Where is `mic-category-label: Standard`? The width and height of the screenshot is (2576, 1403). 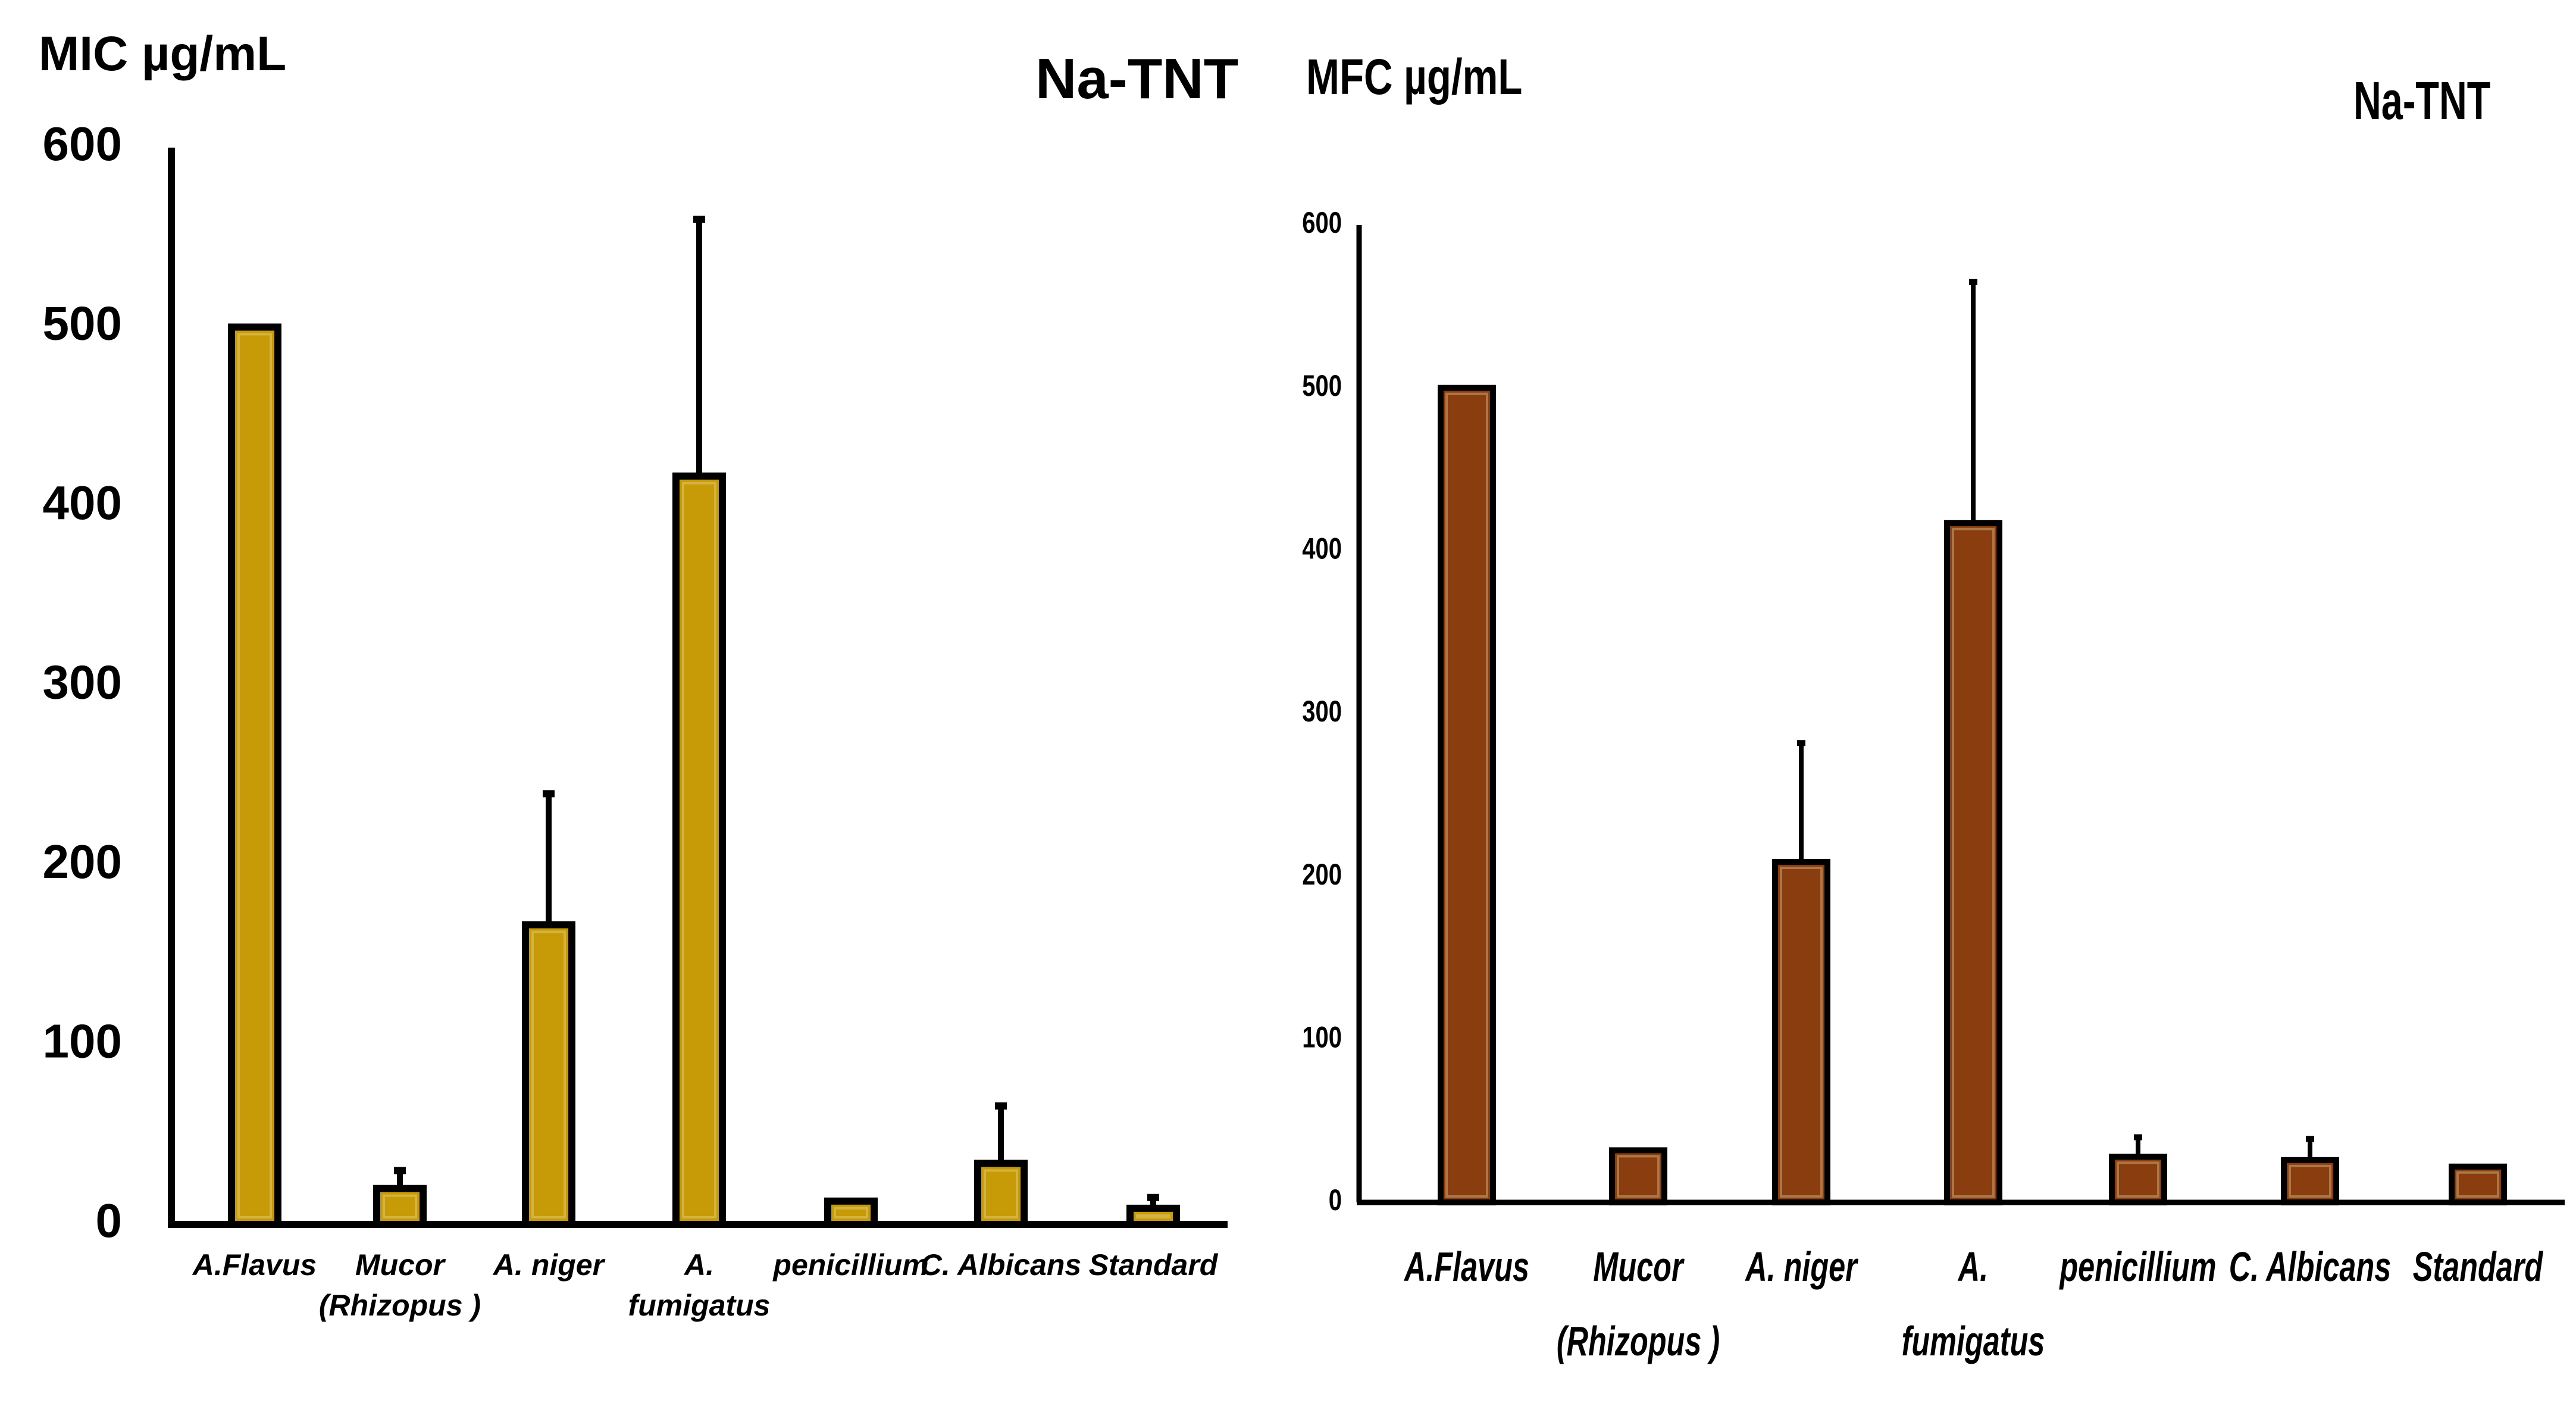
mic-category-label: Standard is located at coordinates (1154, 1265).